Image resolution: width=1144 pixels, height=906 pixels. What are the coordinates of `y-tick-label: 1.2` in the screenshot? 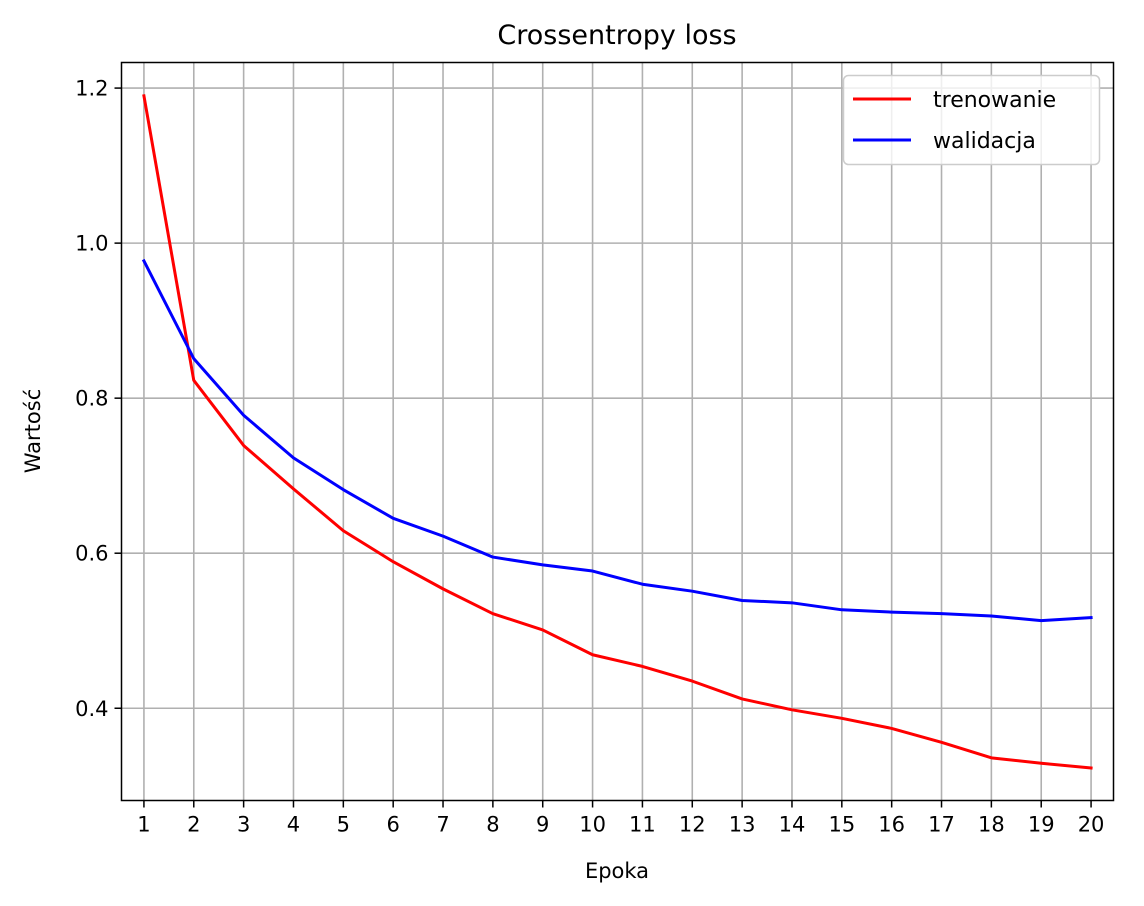 It's located at (91, 89).